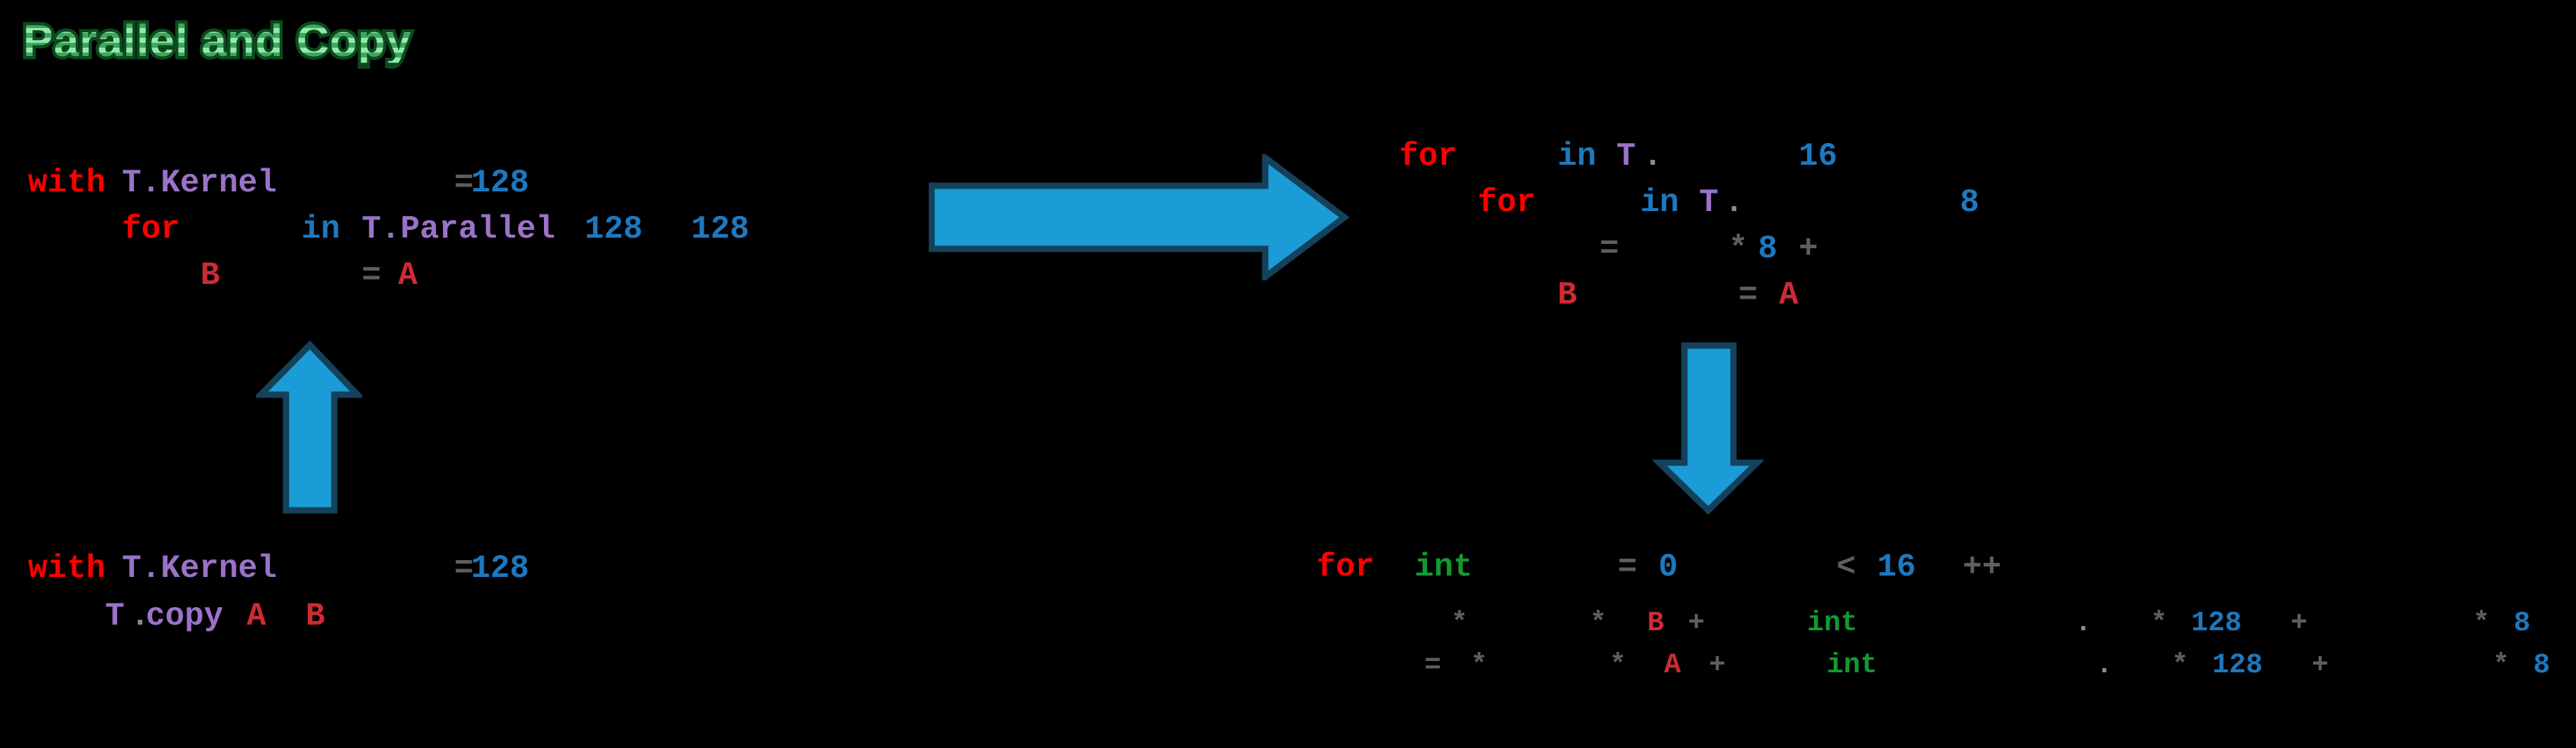 Image resolution: width=2576 pixels, height=748 pixels. I want to click on slide-title-outline: Parallel and Copy, so click(217, 41).